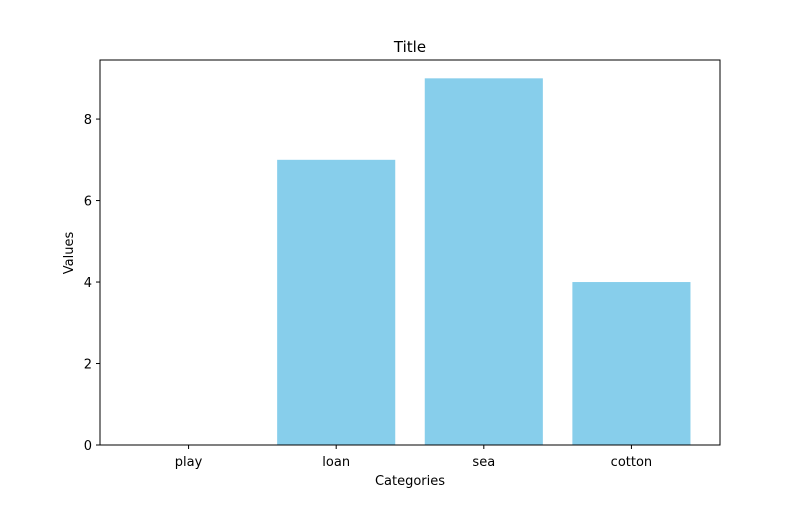 The image size is (800, 505). Describe the element at coordinates (336, 302) in the screenshot. I see `bar-loan` at that location.